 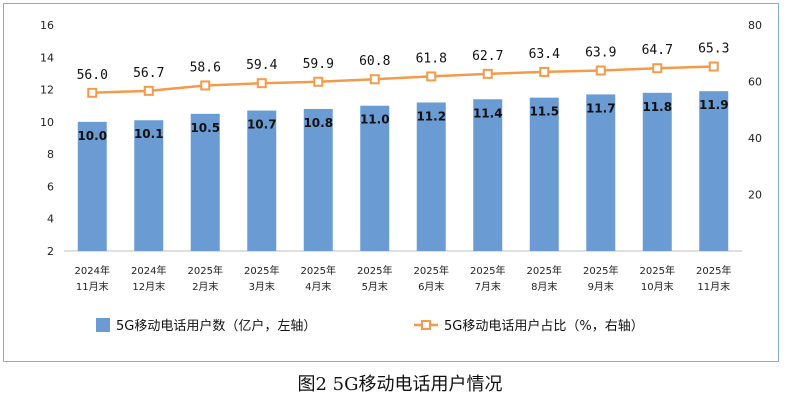 I want to click on bar-value-label: 11.2, so click(x=431, y=116).